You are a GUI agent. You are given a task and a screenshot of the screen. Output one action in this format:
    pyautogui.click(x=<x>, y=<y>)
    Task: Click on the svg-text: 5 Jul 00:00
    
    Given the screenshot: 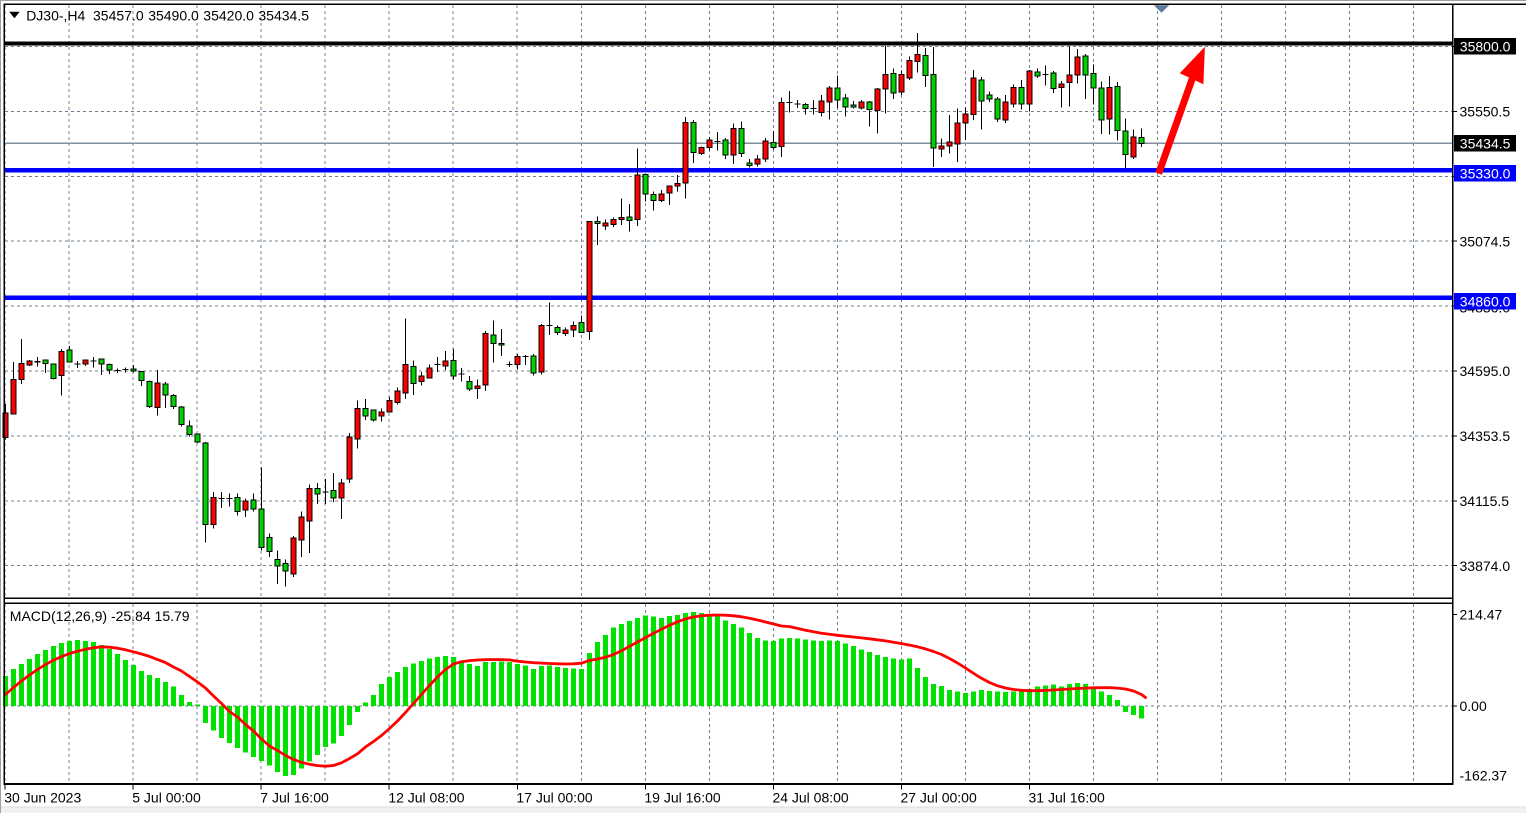 What is the action you would take?
    pyautogui.click(x=166, y=797)
    